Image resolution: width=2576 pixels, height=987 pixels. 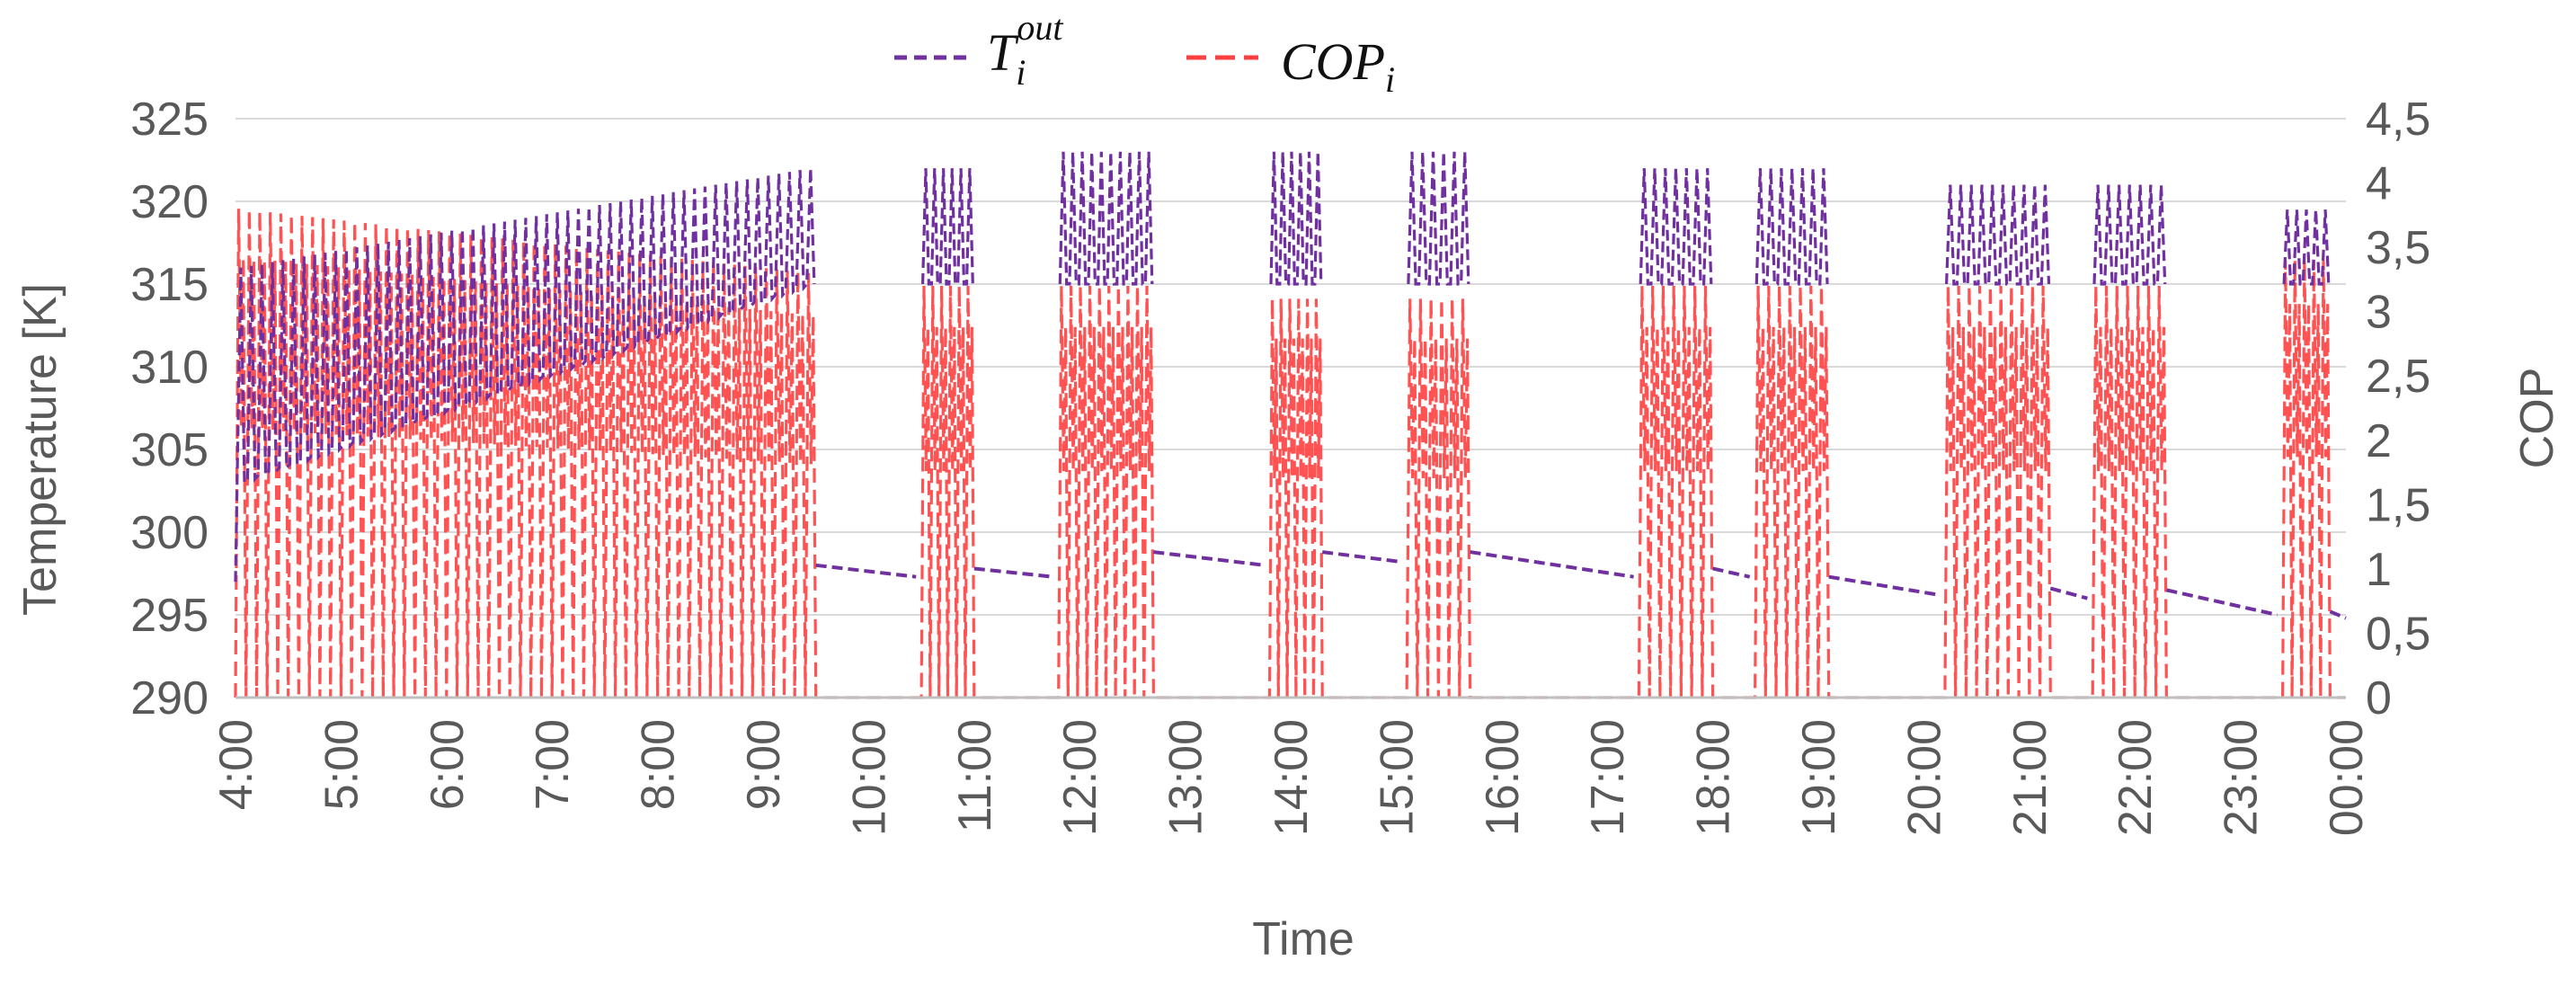 I want to click on y-tick-label: 310, so click(x=169, y=368).